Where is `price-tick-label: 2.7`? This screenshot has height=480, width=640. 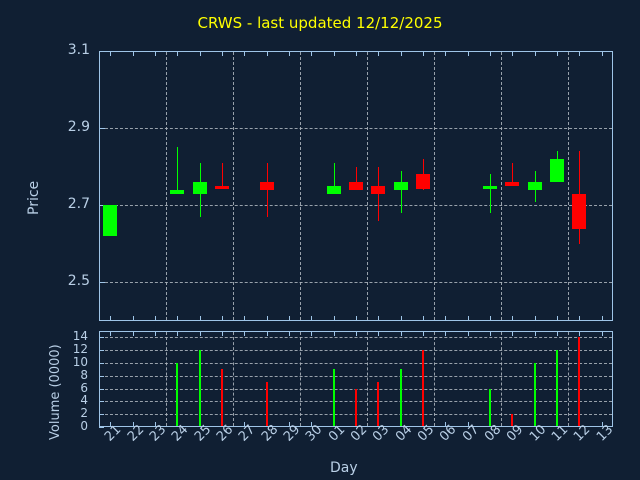 price-tick-label: 2.7 is located at coordinates (78, 204).